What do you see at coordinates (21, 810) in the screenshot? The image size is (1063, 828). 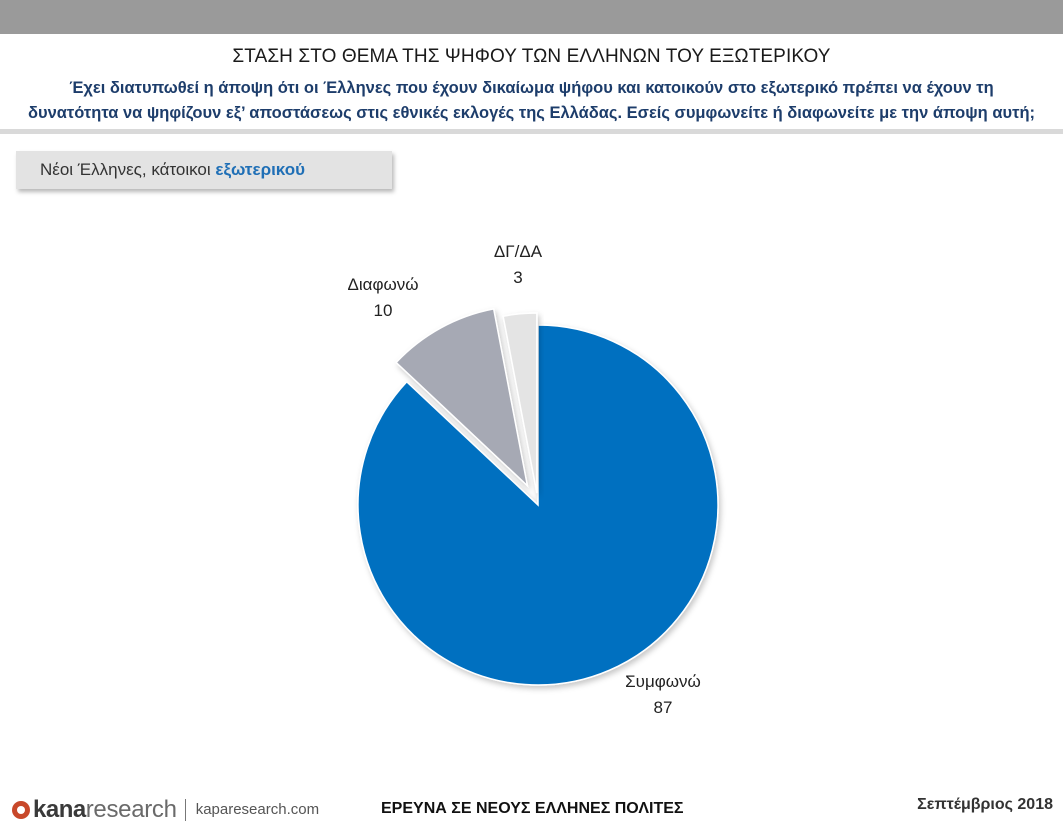 I see `logo-mark-icon` at bounding box center [21, 810].